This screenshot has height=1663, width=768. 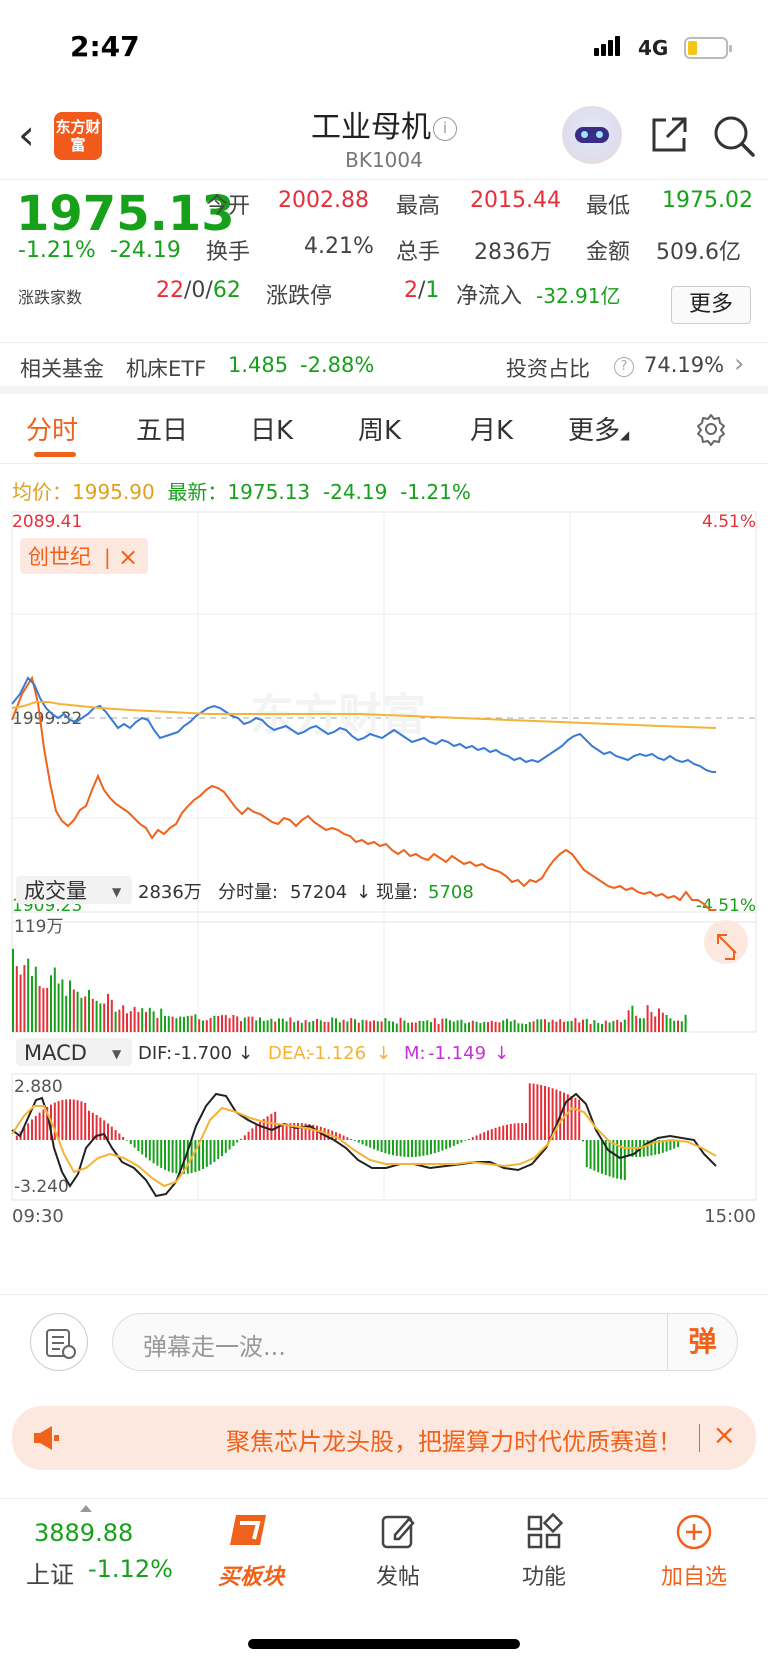 I want to click on active-tab-indicator, so click(x=55, y=454).